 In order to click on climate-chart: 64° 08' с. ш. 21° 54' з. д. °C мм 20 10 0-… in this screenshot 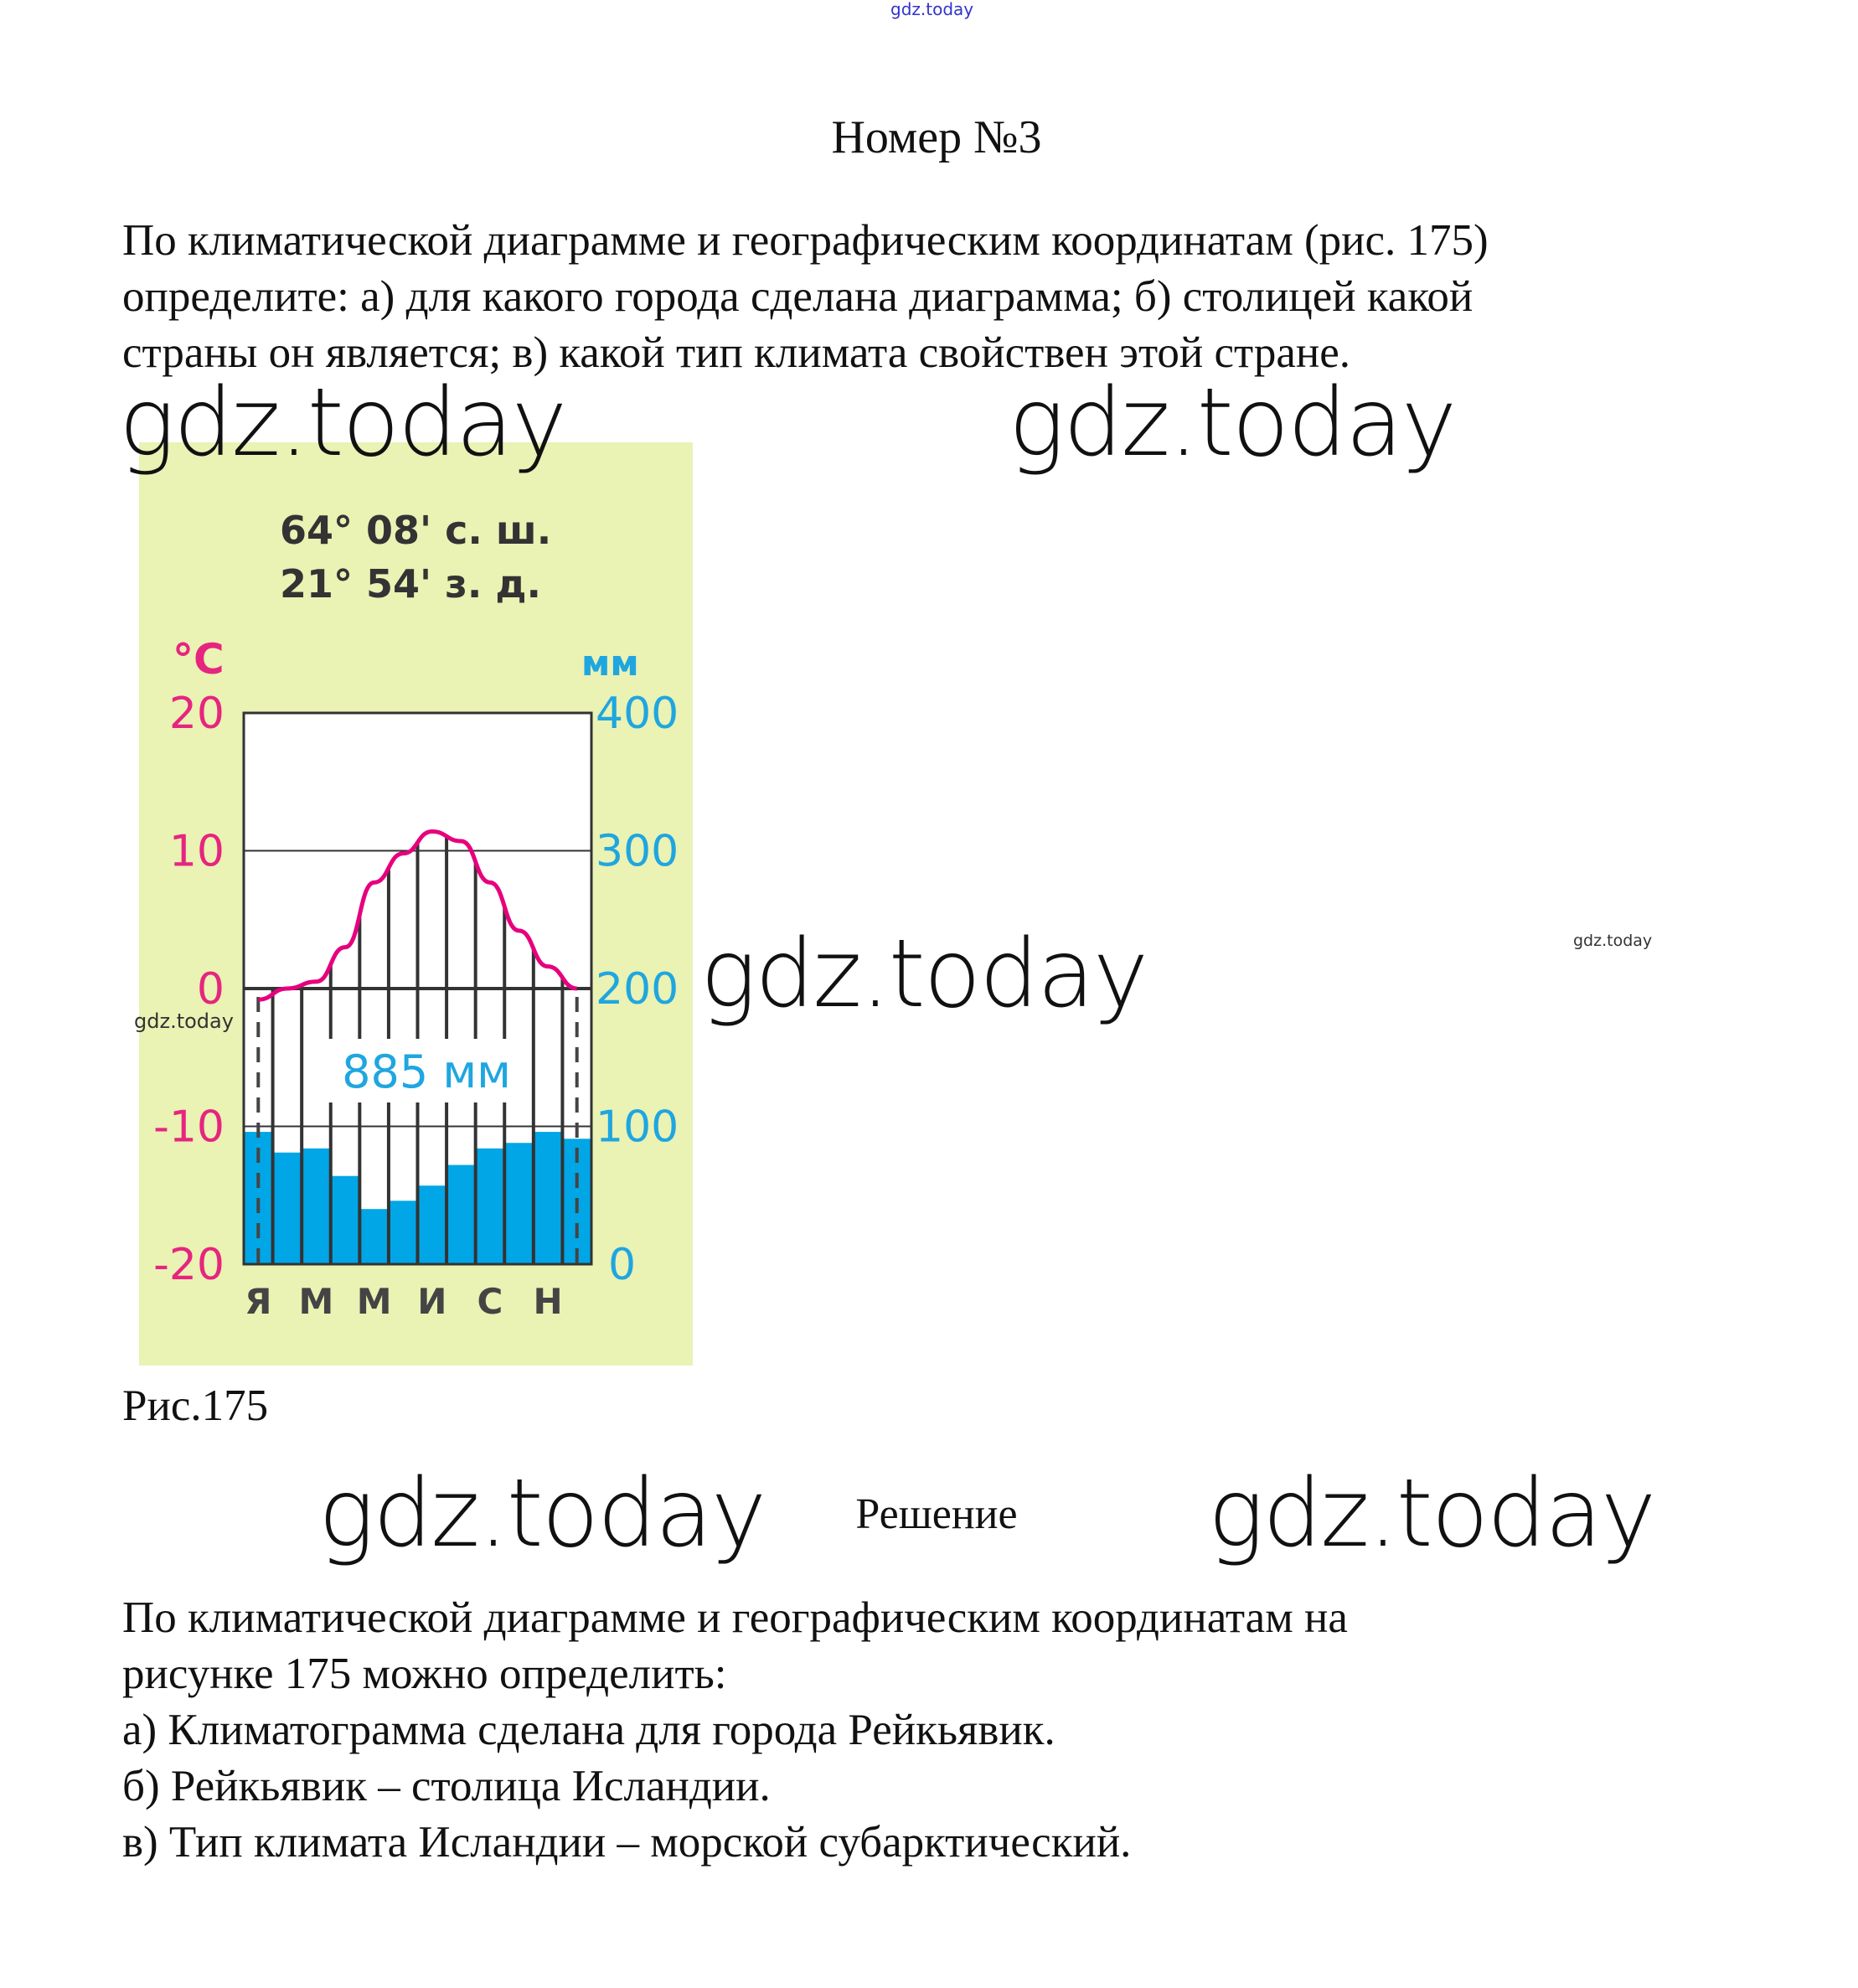, I will do `click(416, 904)`.